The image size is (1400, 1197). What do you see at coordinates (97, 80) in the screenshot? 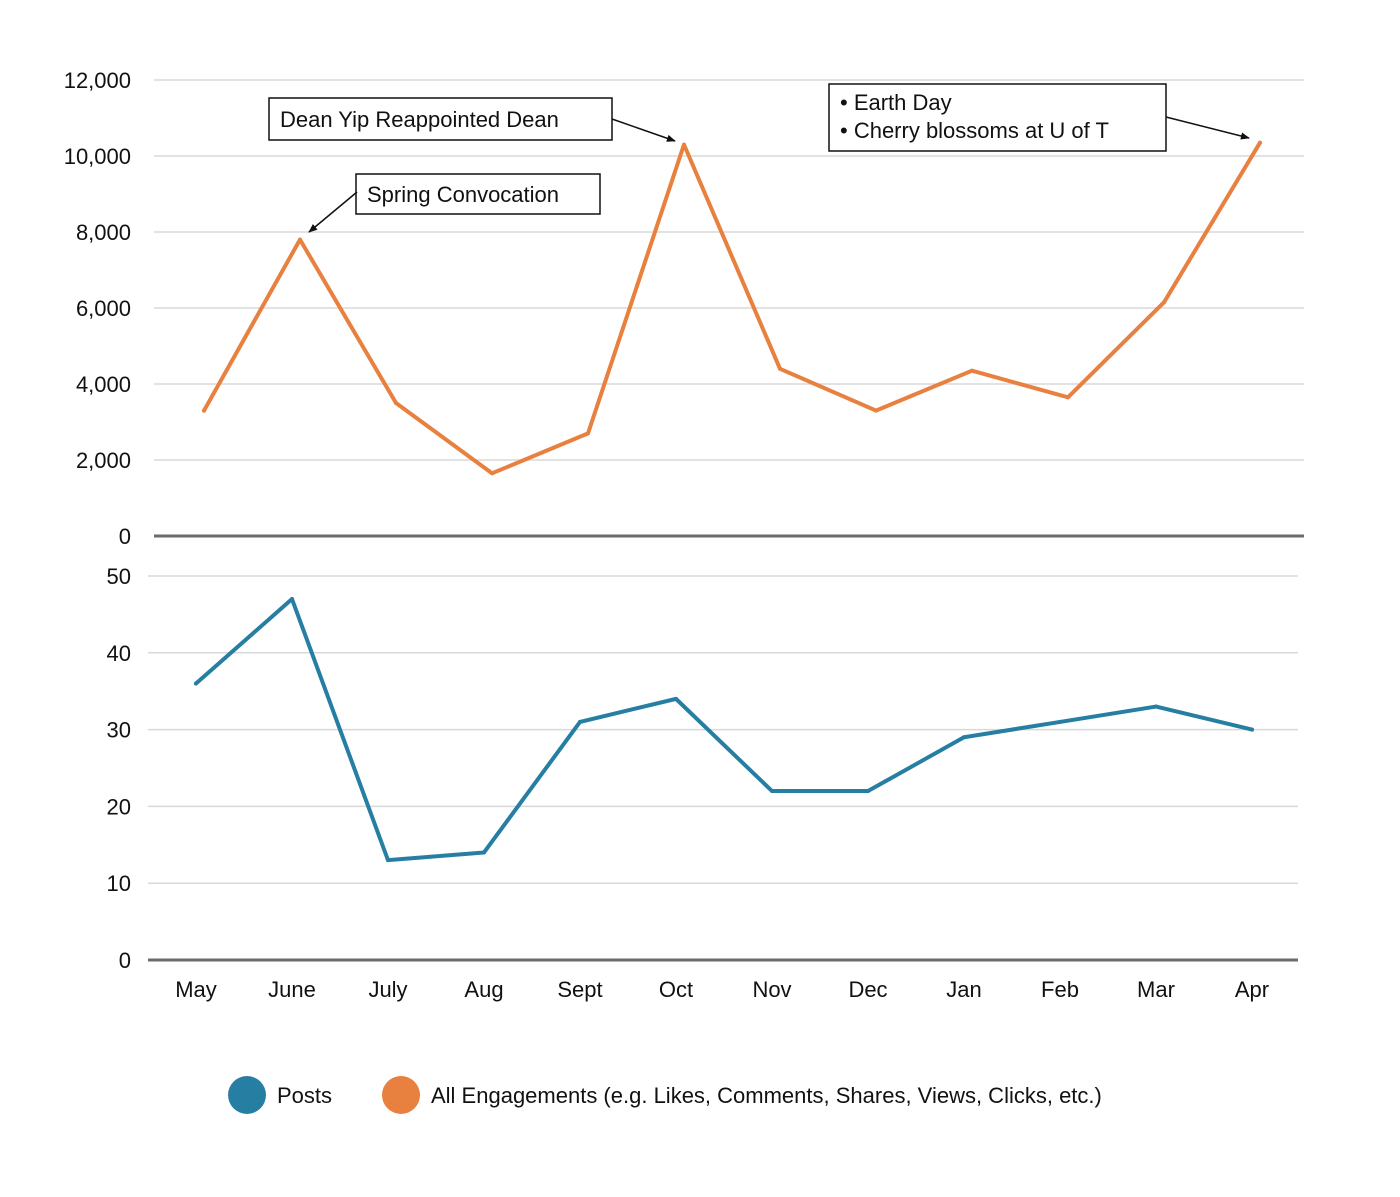
I see `engagements-y-tick-label: 12,000` at bounding box center [97, 80].